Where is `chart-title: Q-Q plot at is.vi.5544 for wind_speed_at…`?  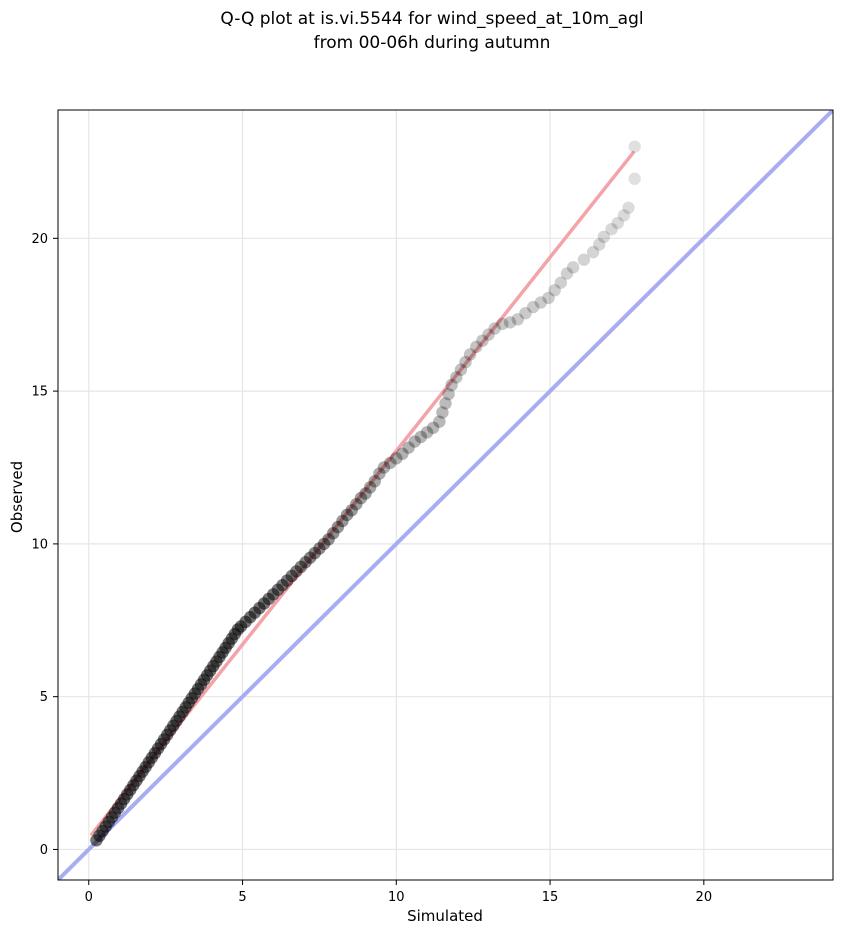
chart-title: Q-Q plot at is.vi.5544 for wind_speed_at… is located at coordinates (431, 19).